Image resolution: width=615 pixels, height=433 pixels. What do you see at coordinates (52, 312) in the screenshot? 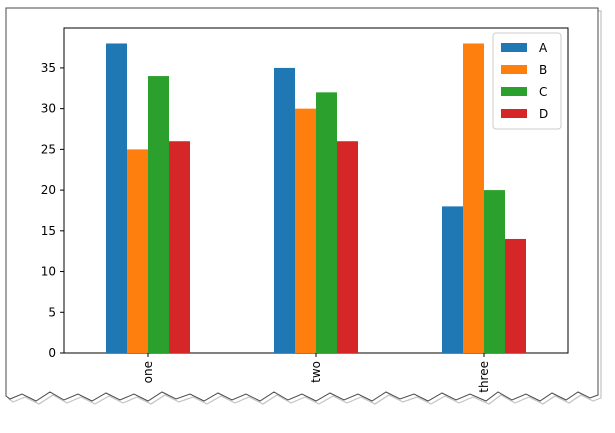
I see `y-tick-label: 5` at bounding box center [52, 312].